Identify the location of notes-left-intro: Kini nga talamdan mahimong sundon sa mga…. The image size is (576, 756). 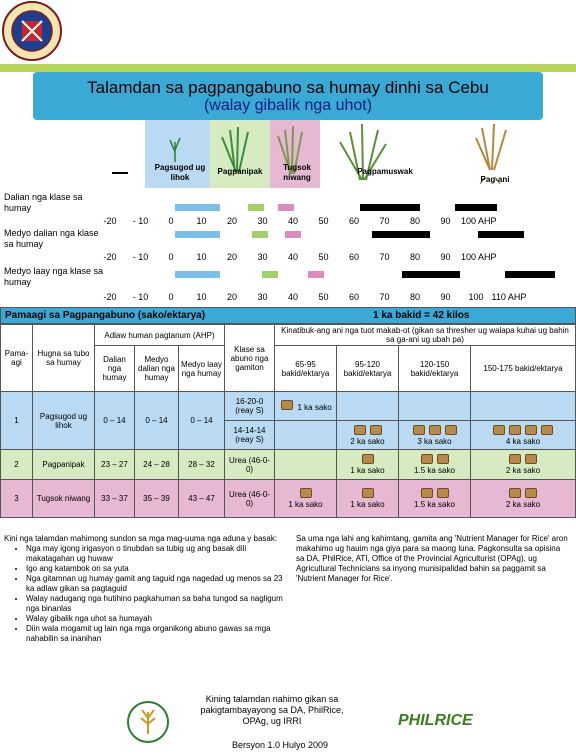
(141, 538).